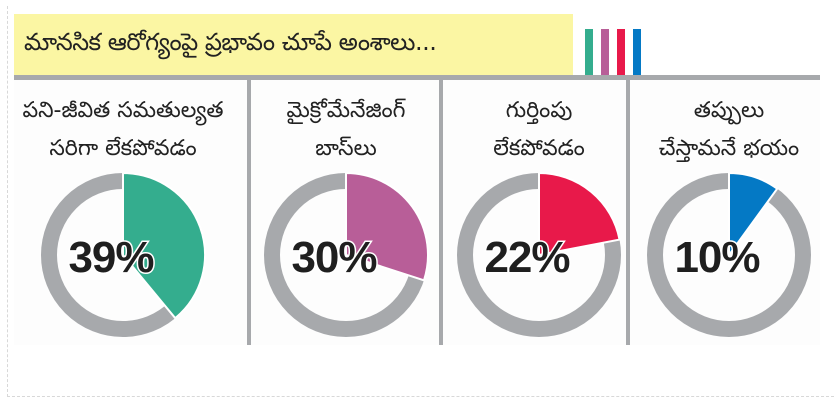 The height and width of the screenshot is (401, 834). I want to click on percent-label: 10%, so click(716, 257).